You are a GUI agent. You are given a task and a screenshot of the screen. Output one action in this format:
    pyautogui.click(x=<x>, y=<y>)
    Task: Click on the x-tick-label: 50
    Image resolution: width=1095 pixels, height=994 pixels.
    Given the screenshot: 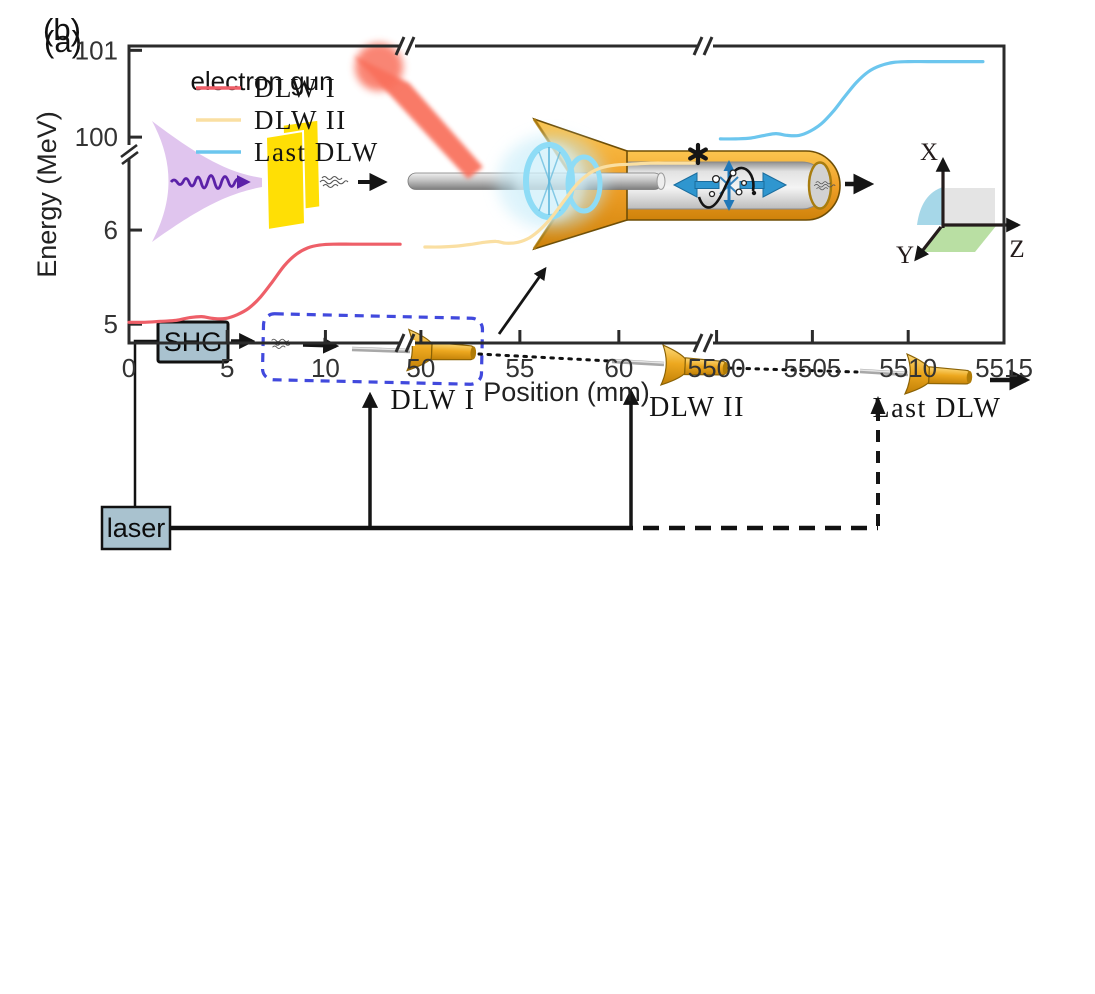 What is the action you would take?
    pyautogui.click(x=420, y=368)
    